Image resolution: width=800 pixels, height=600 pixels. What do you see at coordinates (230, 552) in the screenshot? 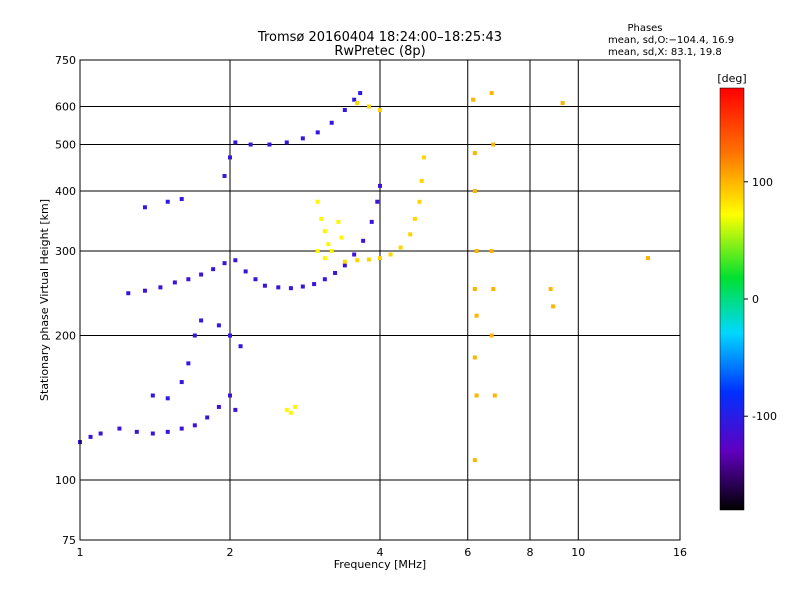
I see `x-tick-label: 2` at bounding box center [230, 552].